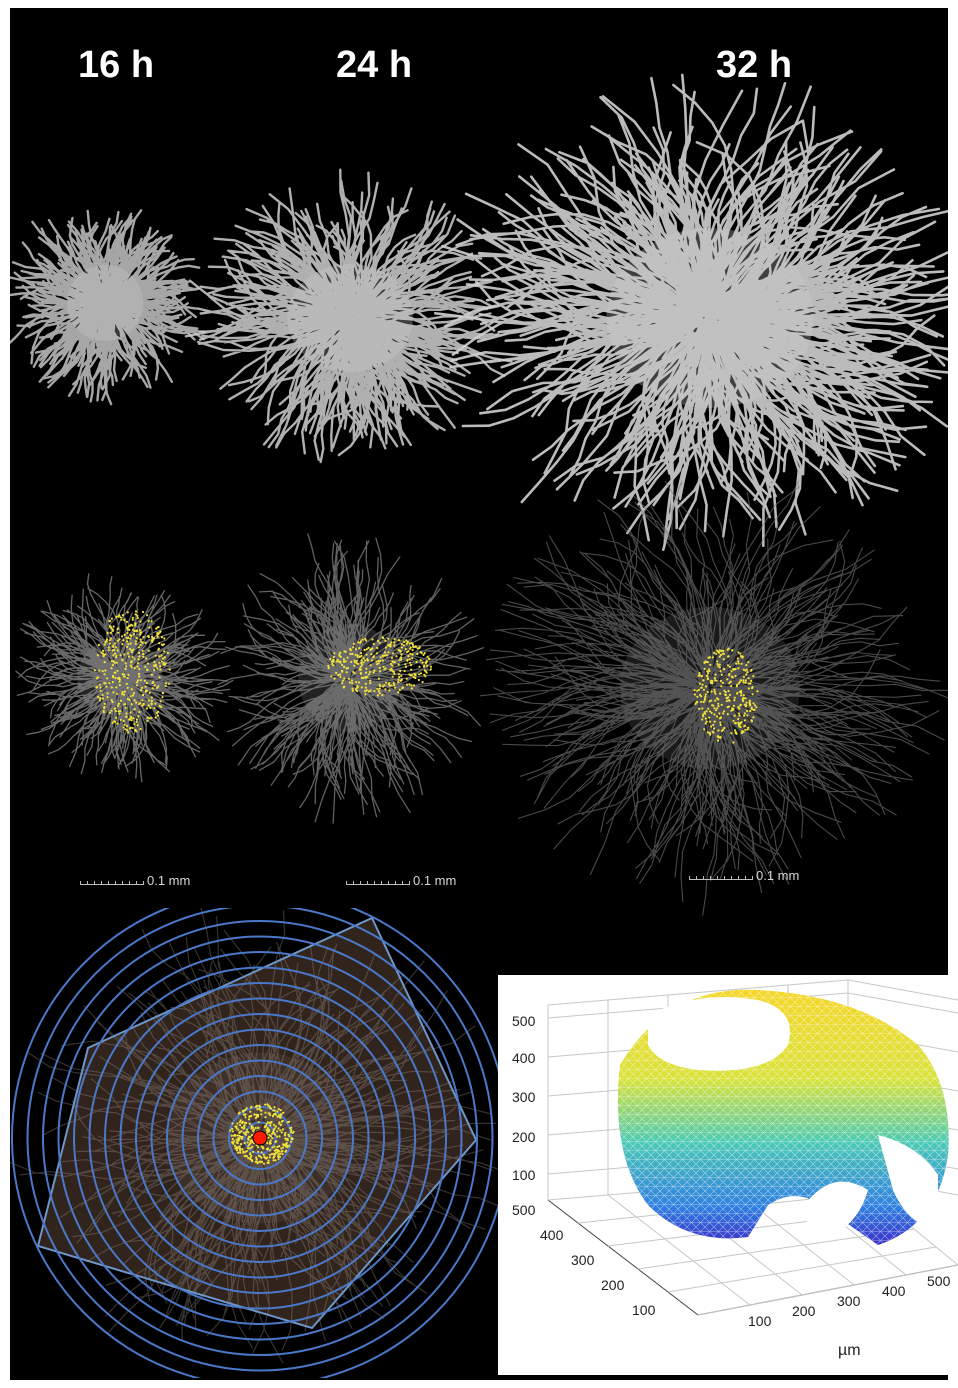  I want to click on dome-hole, so click(833, 1209).